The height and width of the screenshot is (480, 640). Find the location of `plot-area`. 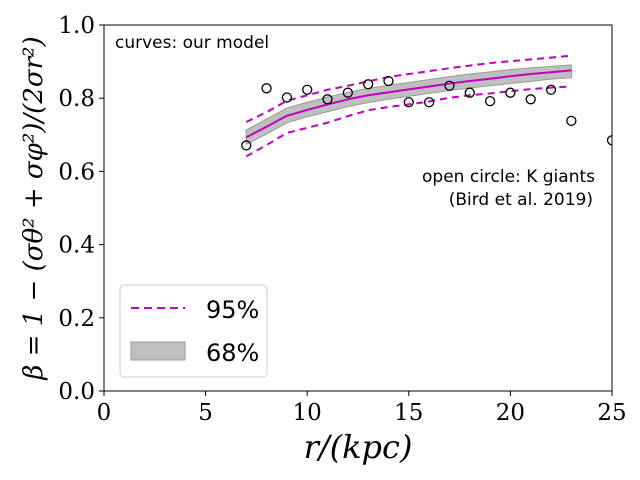

plot-area is located at coordinates (426, 106).